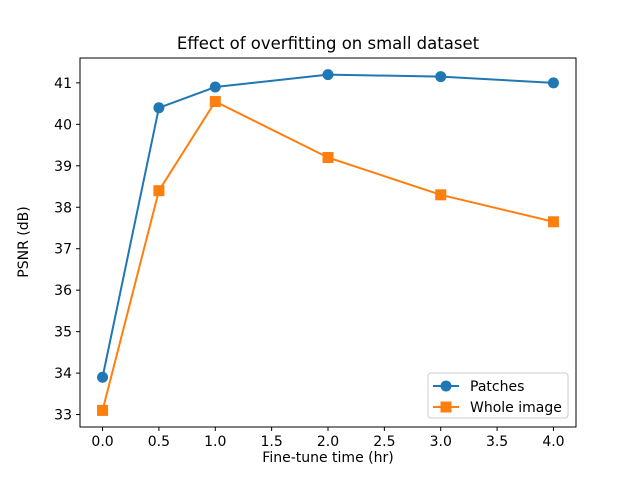 This screenshot has height=480, width=640. Describe the element at coordinates (63, 167) in the screenshot. I see `y-tick-label: 39` at that location.